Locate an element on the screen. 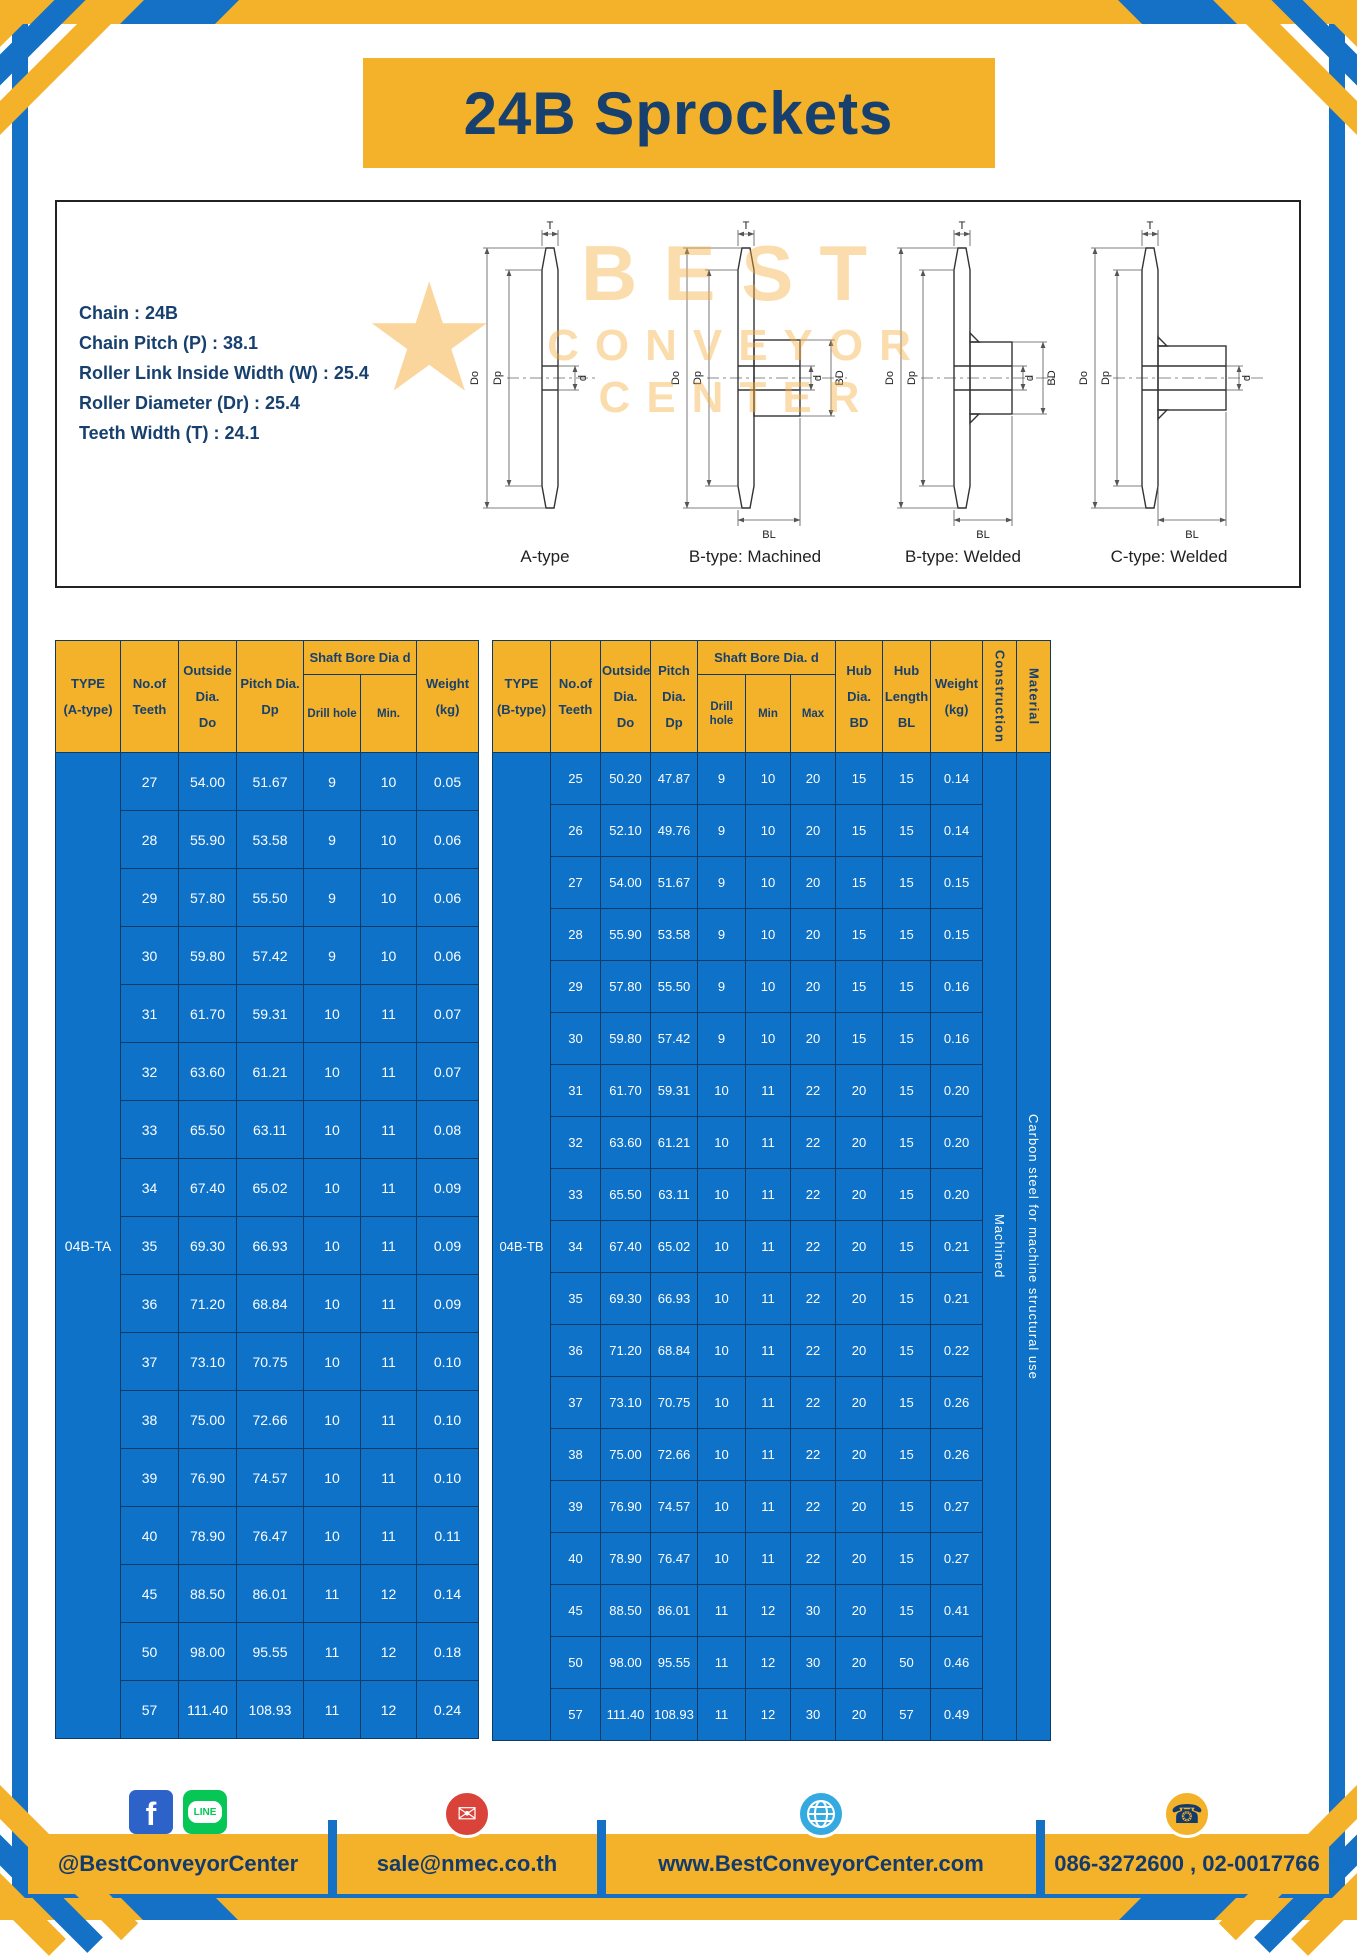 Image resolution: width=1357 pixels, height=1956 pixels. dim-bd: BD is located at coordinates (1052, 377).